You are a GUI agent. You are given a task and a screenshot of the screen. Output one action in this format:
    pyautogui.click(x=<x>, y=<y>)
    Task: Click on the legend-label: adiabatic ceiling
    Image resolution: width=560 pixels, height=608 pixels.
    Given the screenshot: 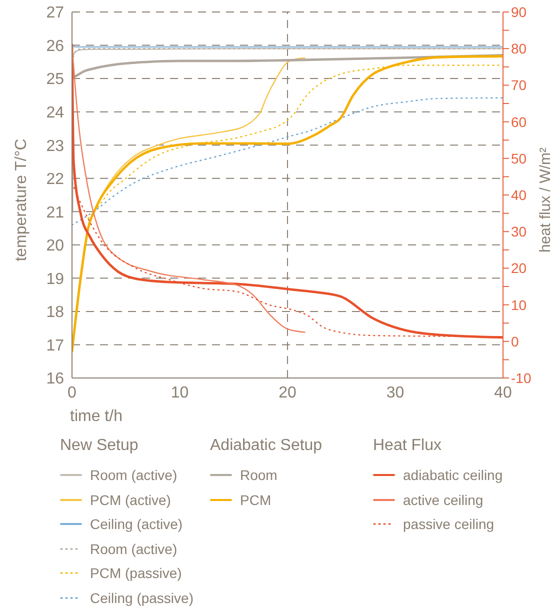 What is the action you would take?
    pyautogui.click(x=453, y=475)
    